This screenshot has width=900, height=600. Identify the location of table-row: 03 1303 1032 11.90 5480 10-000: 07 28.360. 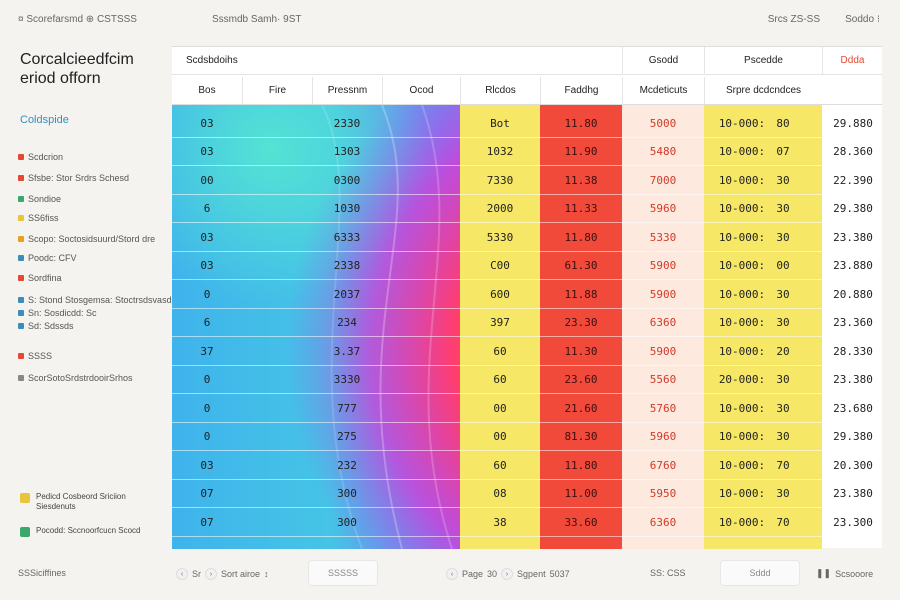
(527, 152).